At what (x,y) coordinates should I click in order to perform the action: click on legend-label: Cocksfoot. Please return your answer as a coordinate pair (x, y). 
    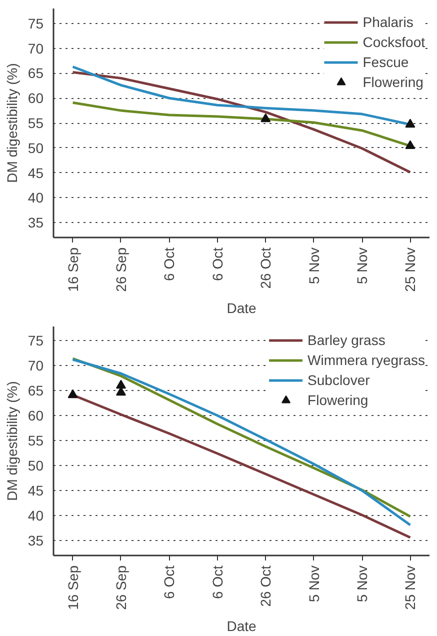
    Looking at the image, I should click on (393, 42).